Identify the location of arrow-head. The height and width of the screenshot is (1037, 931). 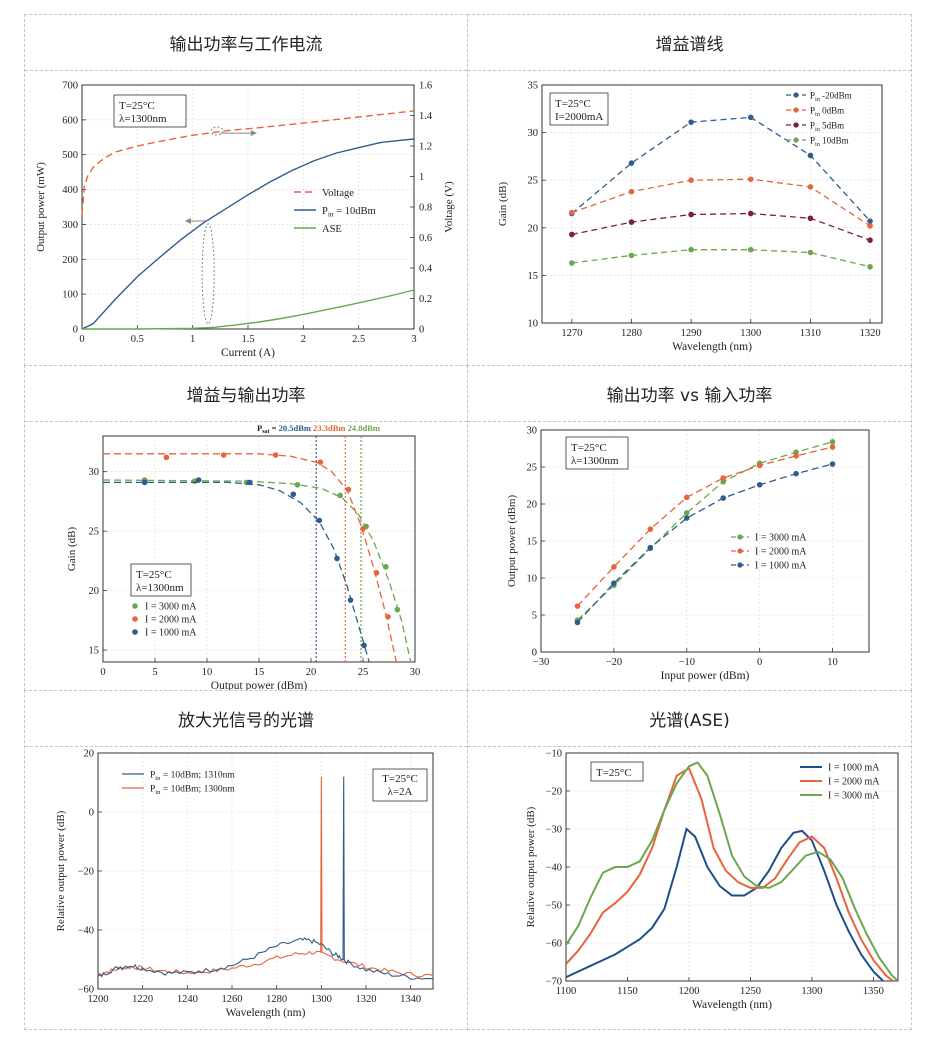
(253, 133).